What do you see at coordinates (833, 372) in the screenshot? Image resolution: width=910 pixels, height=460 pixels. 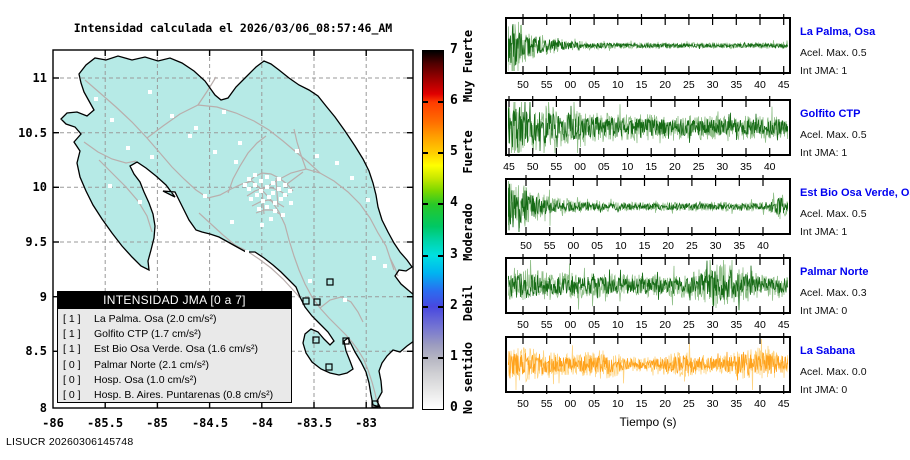 I see `station-acel: Acel. Max. 0.0` at bounding box center [833, 372].